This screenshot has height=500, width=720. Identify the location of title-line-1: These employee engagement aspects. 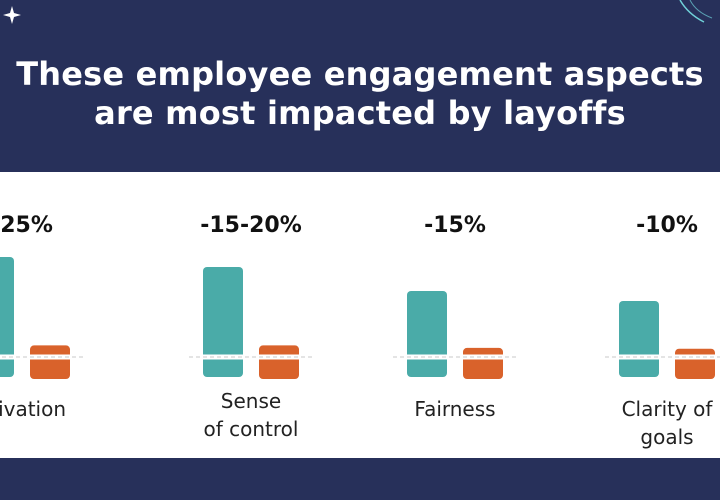
(360, 74).